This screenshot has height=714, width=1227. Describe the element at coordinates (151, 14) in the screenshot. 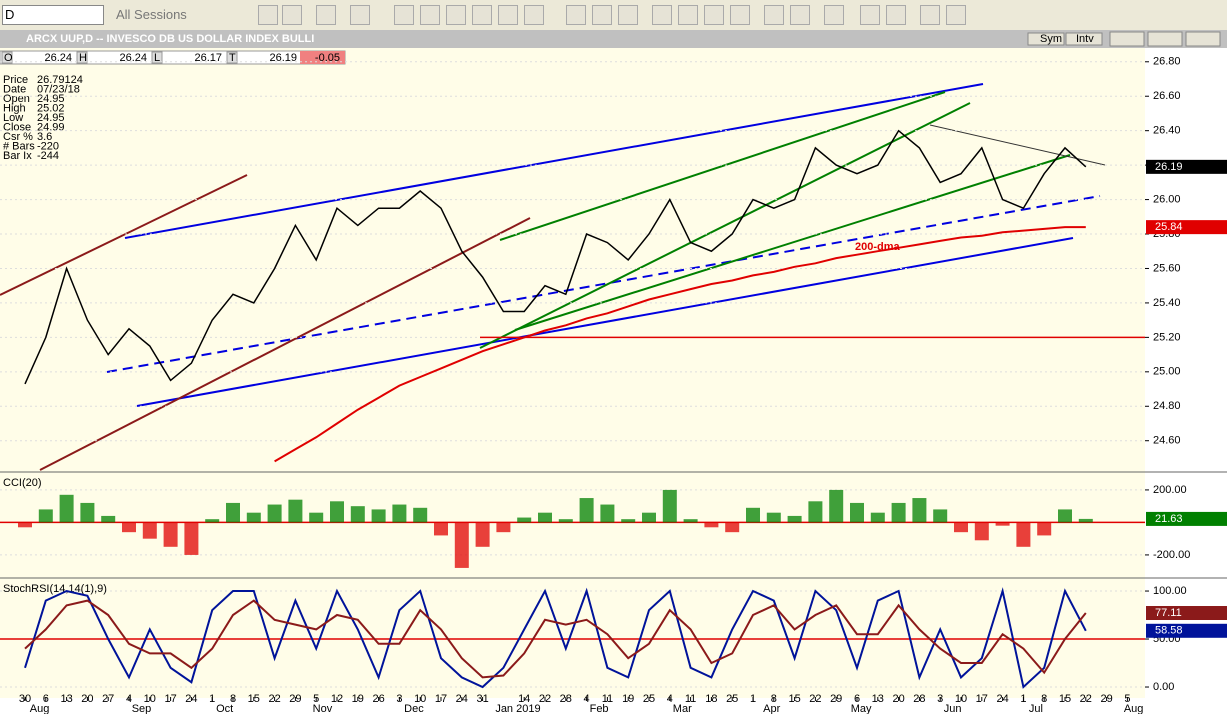

I see `sessions: All Sessions` at that location.